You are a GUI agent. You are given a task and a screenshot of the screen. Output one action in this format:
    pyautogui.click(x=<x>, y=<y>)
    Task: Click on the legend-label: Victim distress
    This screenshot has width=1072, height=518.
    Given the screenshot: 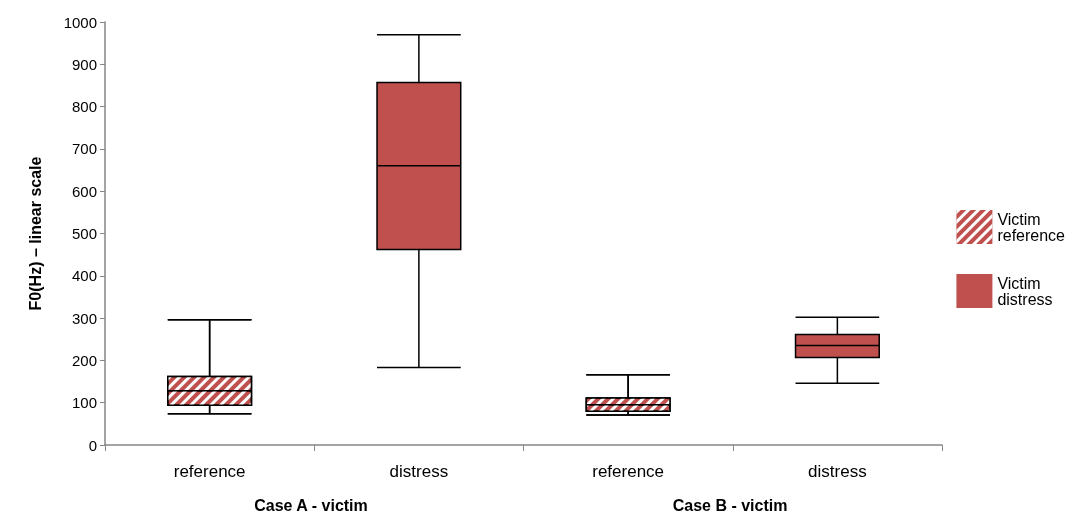 What is the action you would take?
    pyautogui.click(x=1025, y=291)
    